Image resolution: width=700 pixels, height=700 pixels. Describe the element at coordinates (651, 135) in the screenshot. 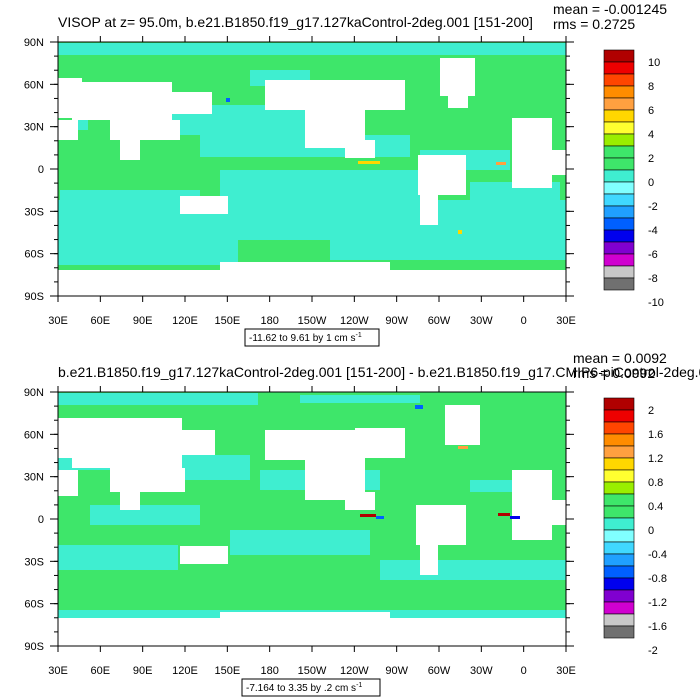

I see `colorbar-label: 4` at that location.